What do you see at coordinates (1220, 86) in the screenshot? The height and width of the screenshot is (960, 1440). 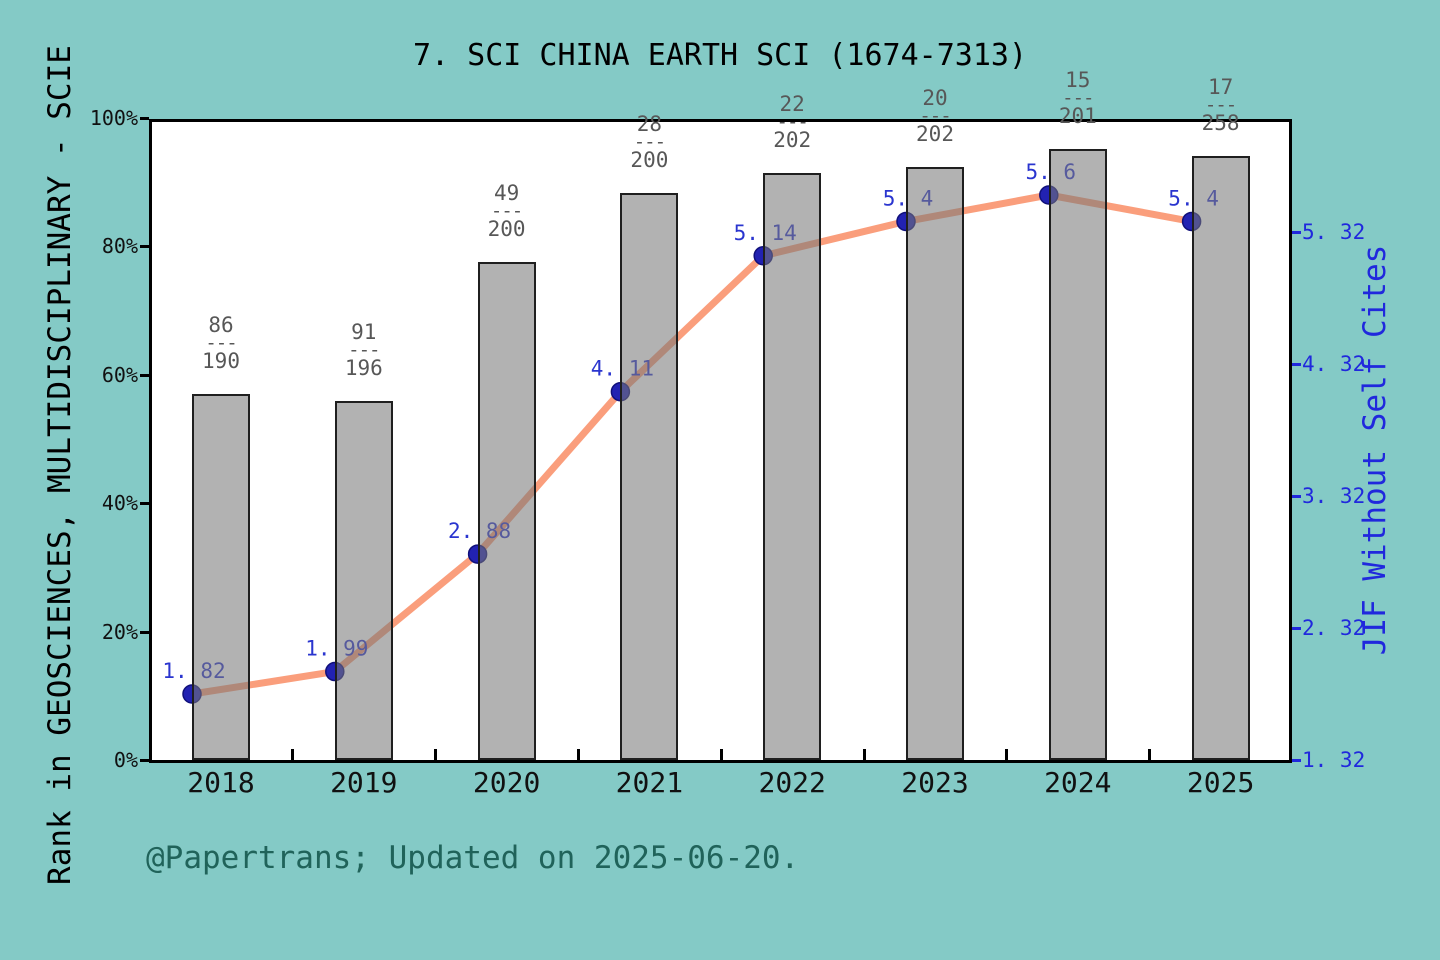 I see `rank-numerator: 17` at bounding box center [1220, 86].